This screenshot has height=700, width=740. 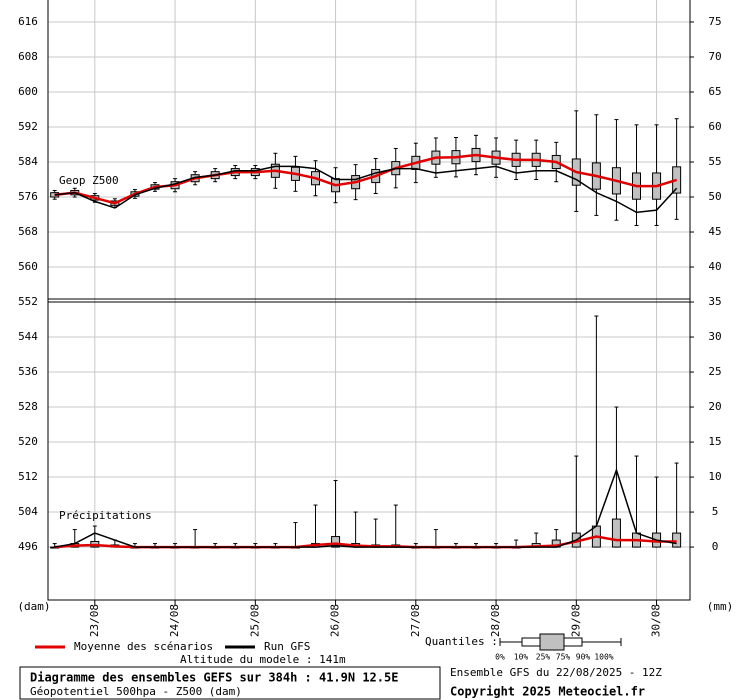 What do you see at coordinates (28, 511) in the screenshot?
I see `y-tick-label: 504` at bounding box center [28, 511].